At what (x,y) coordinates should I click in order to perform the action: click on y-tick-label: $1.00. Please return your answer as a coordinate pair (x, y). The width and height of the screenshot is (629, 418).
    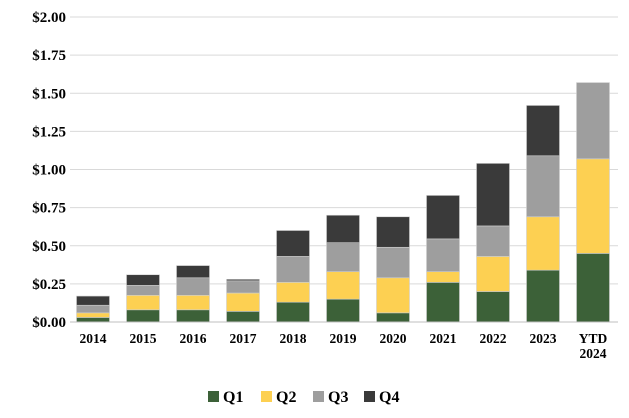
    Looking at the image, I should click on (49, 171).